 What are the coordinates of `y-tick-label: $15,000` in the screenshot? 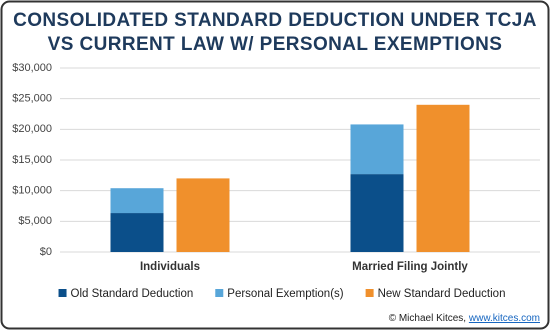 It's located at (32, 160).